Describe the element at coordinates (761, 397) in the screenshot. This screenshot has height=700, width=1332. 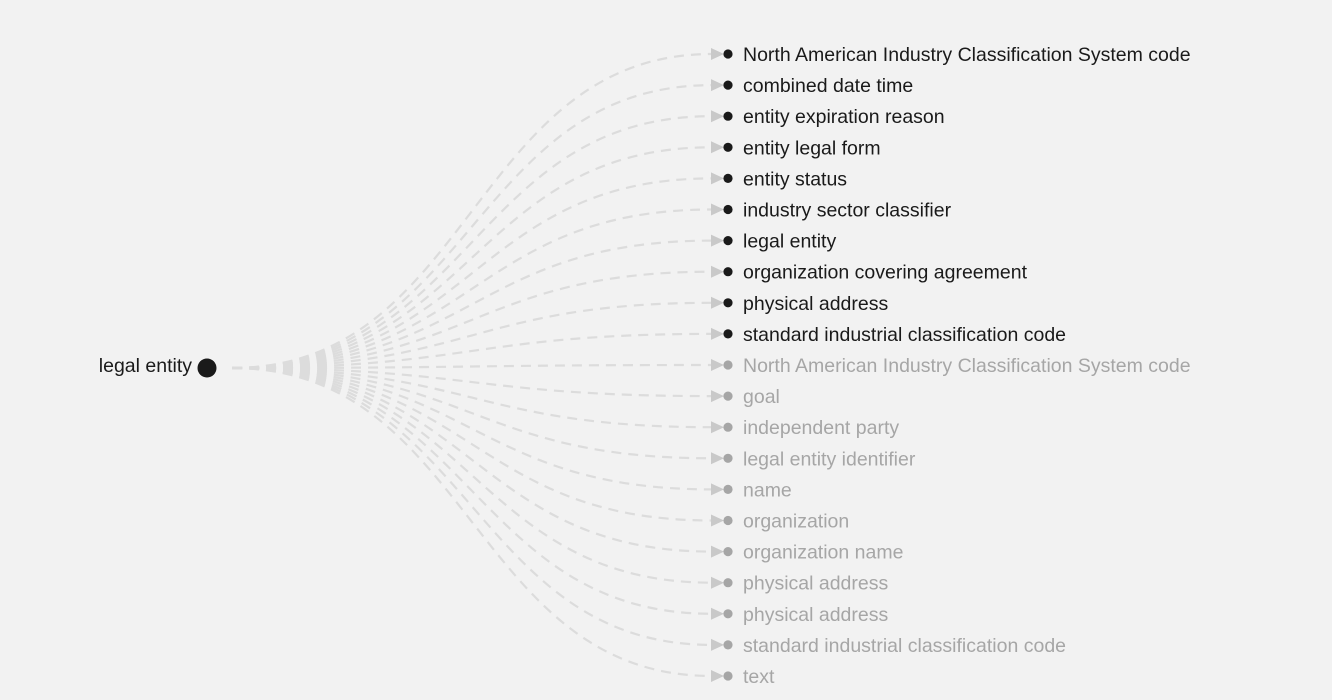
I see `node-label: goal` at that location.